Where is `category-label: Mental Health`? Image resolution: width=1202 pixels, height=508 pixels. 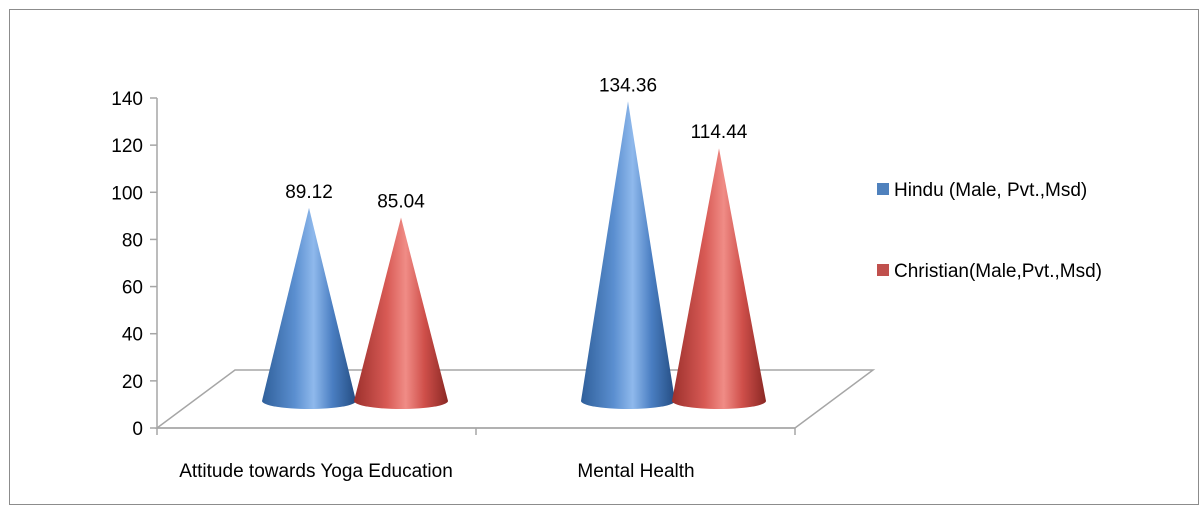
category-label: Mental Health is located at coordinates (635, 471).